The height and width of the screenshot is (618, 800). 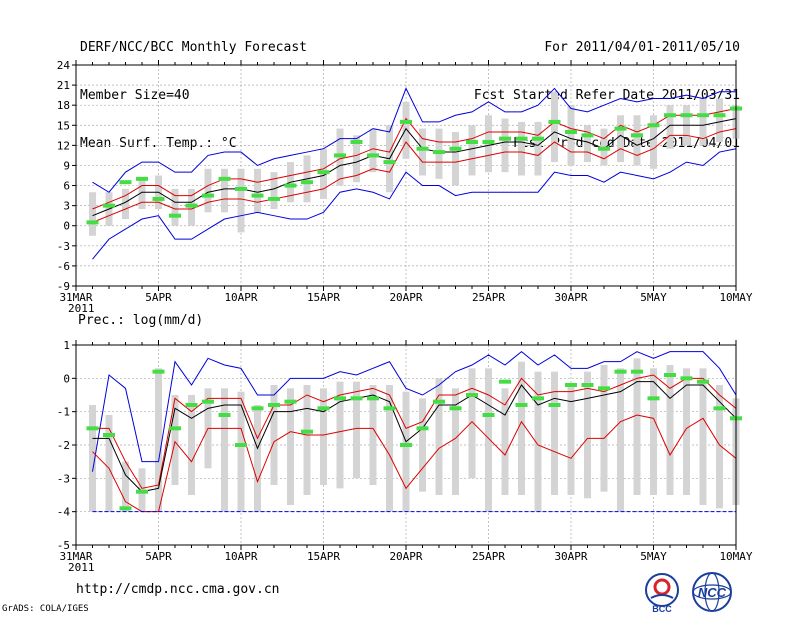 What do you see at coordinates (735, 297) in the screenshot?
I see `temp-x-tick-label: 10MAY` at bounding box center [735, 297].